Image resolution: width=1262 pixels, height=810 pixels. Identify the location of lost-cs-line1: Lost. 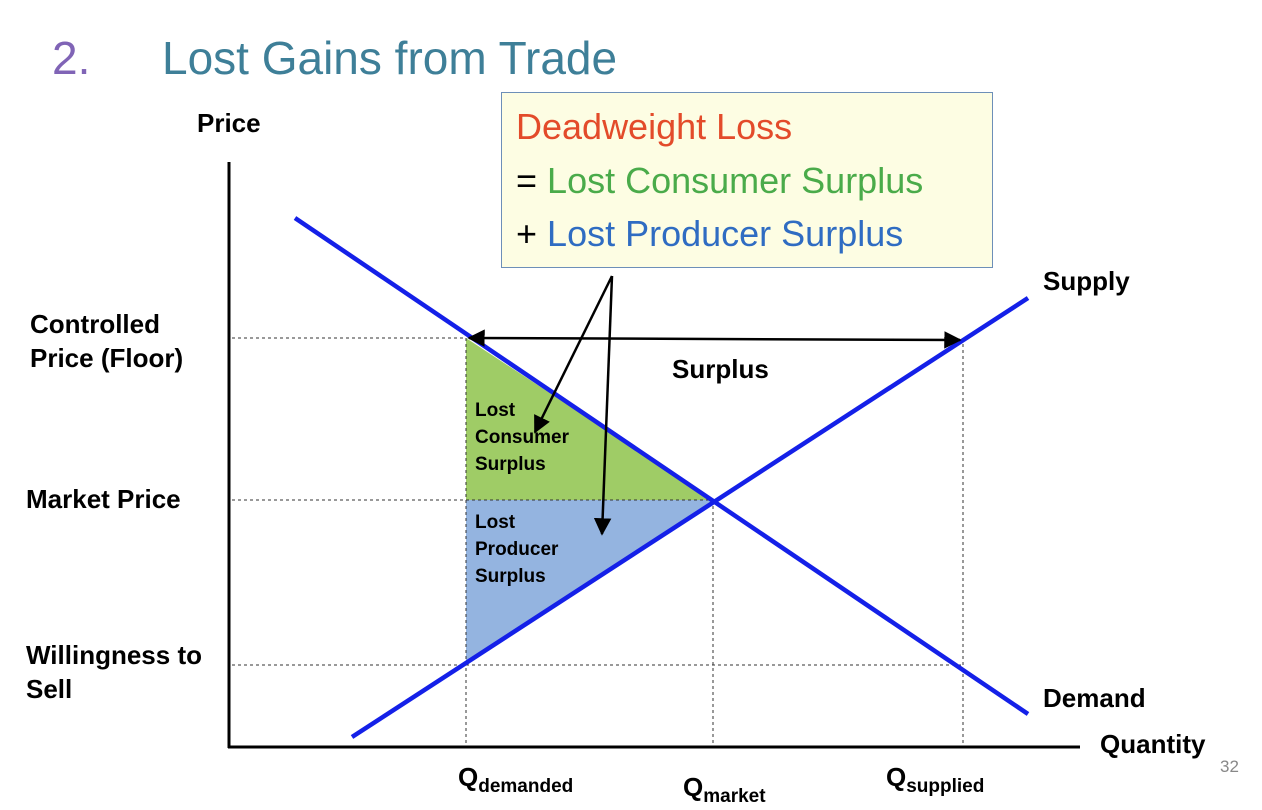
(495, 410).